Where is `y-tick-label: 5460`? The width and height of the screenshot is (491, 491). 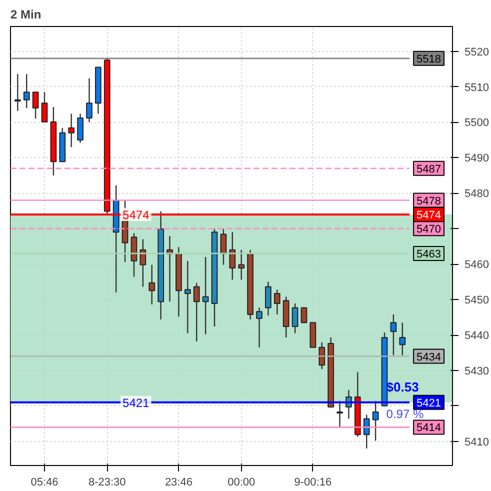 y-tick-label: 5460 is located at coordinates (476, 265).